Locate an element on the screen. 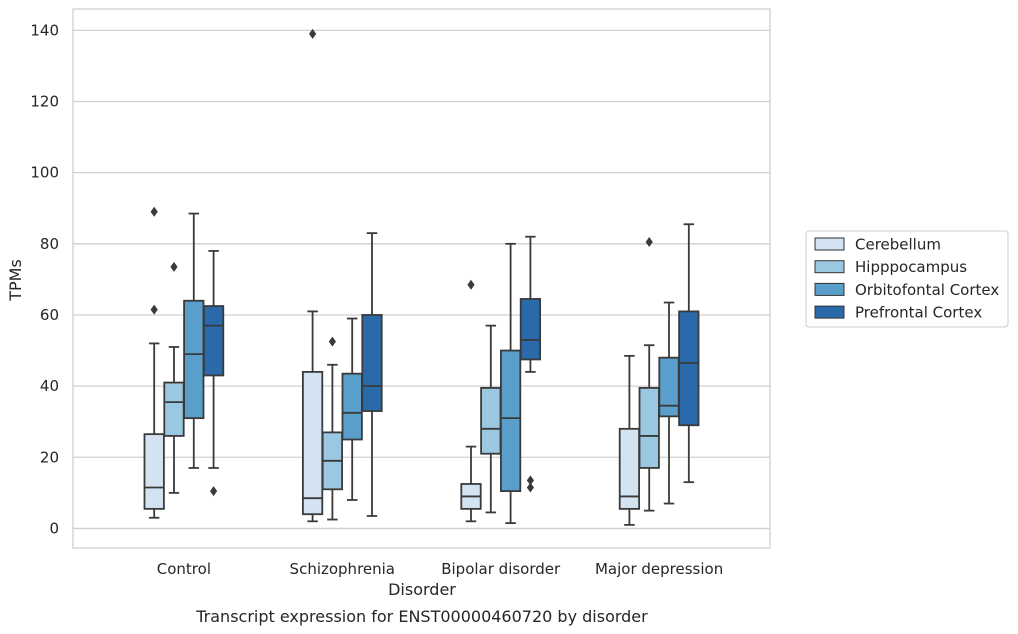 This screenshot has height=634, width=1018. box-prefrontal-cortex-control is located at coordinates (213, 373).